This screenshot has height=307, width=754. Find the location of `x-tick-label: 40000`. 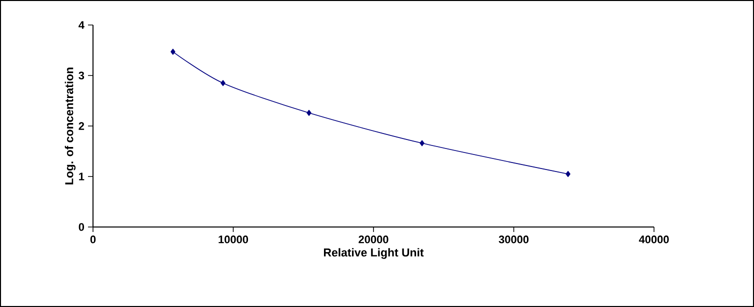

x-tick-label: 40000 is located at coordinates (653, 240).